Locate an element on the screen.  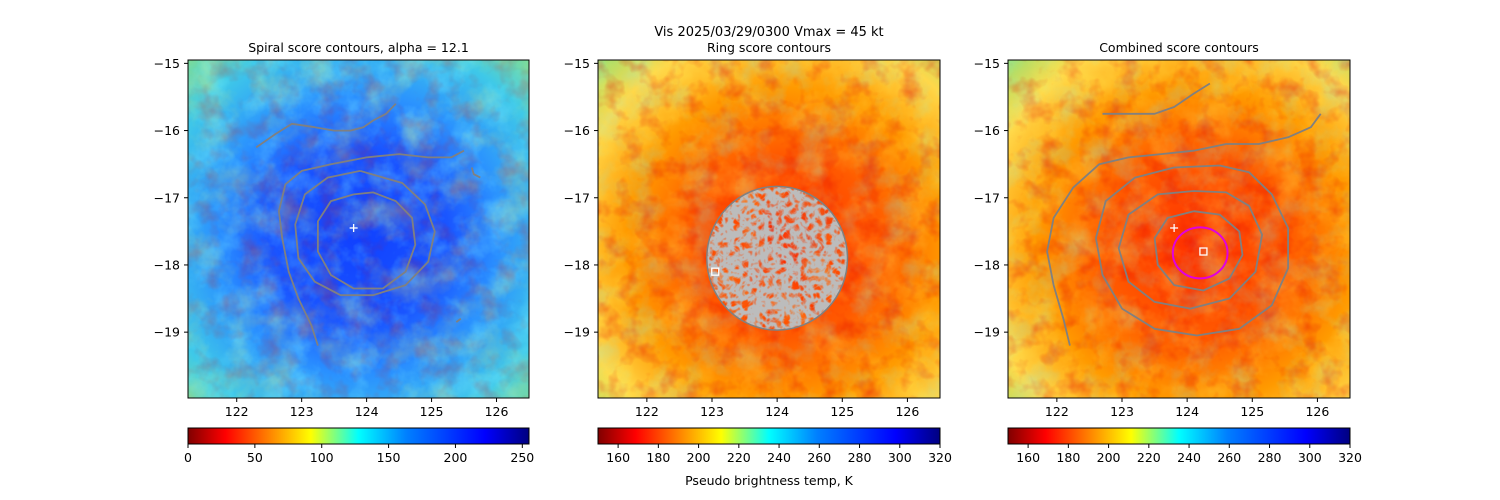
colorbar-combined: 160 180 200 220 240 260 280 300 320 is located at coordinates (1184, 446).